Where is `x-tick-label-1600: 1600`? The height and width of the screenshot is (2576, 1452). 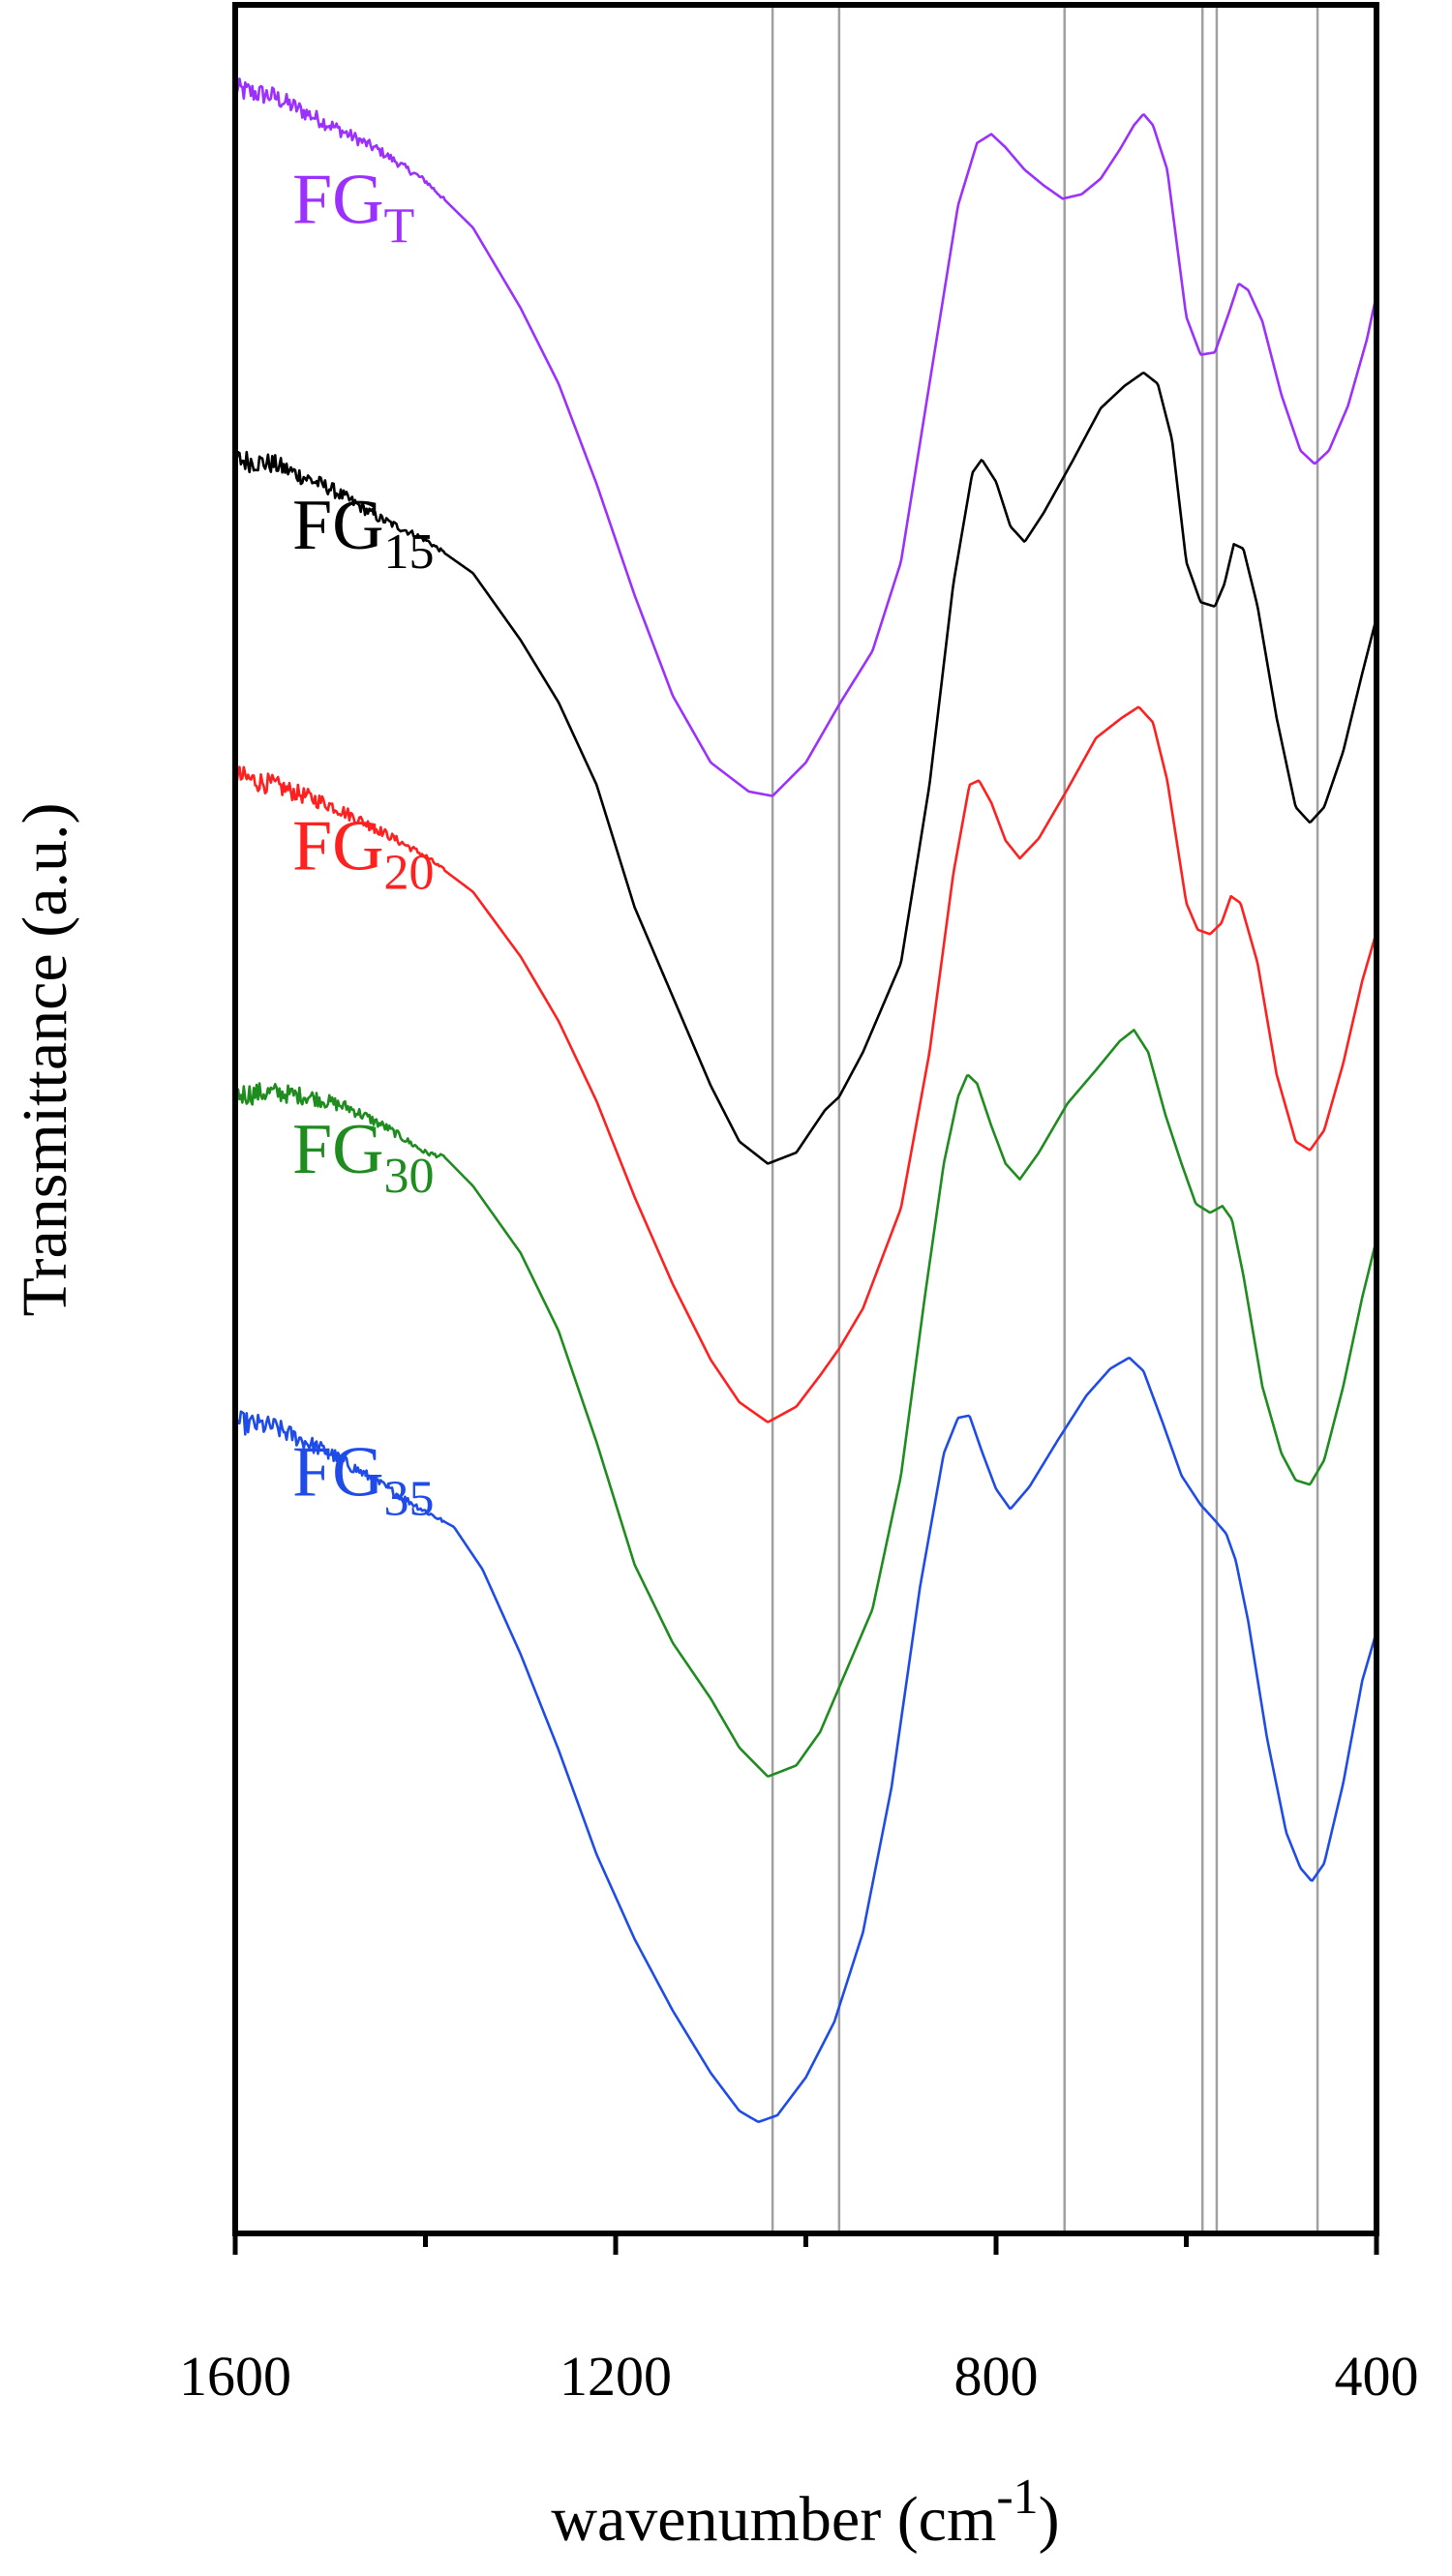
x-tick-label-1600: 1600 is located at coordinates (235, 2376).